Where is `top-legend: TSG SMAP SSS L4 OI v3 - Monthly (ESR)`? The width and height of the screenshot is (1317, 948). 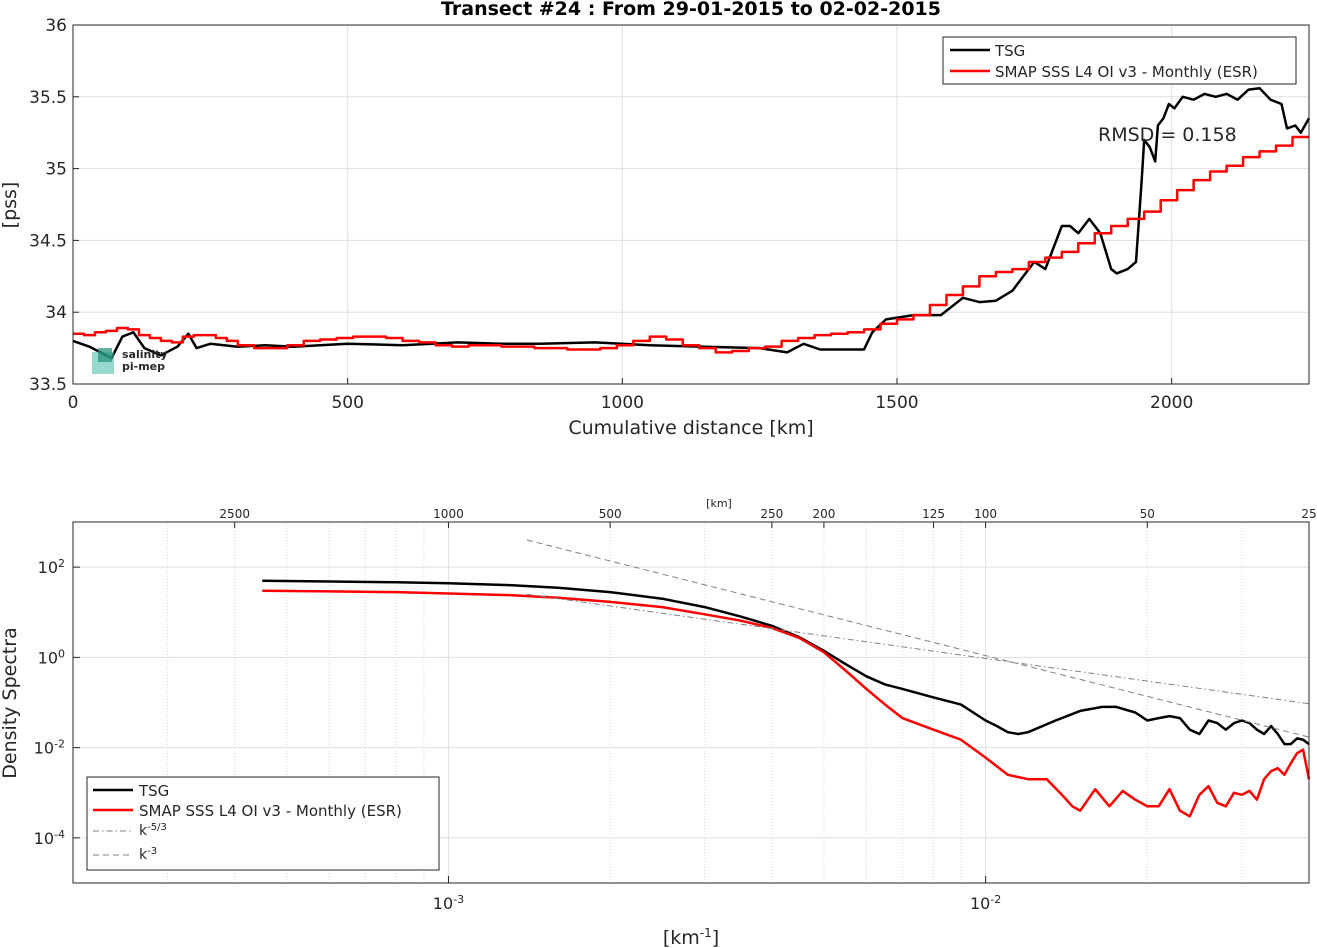
top-legend: TSG SMAP SSS L4 OI v3 - Monthly (ESR) is located at coordinates (1119, 60).